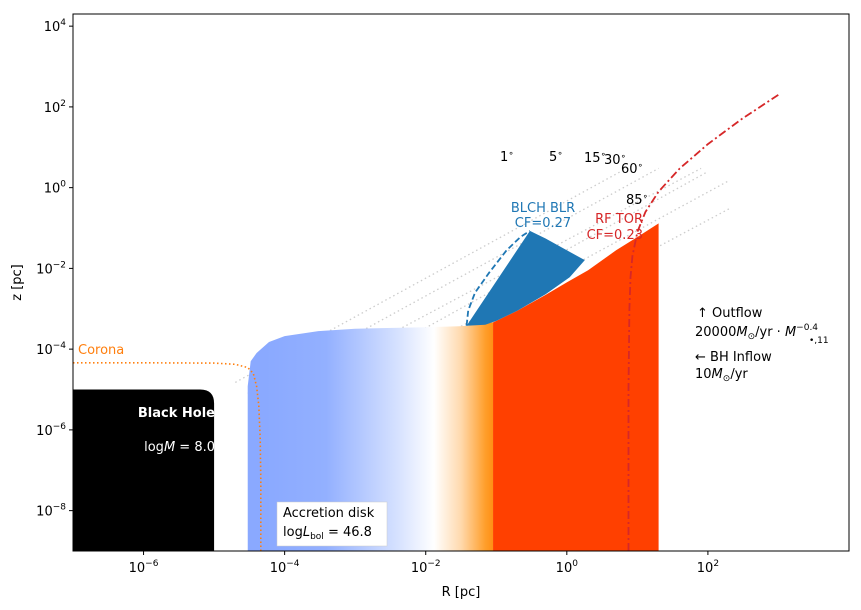 The image size is (861, 610). I want to click on outflow-mdot-subscript: •,11, so click(819, 341).